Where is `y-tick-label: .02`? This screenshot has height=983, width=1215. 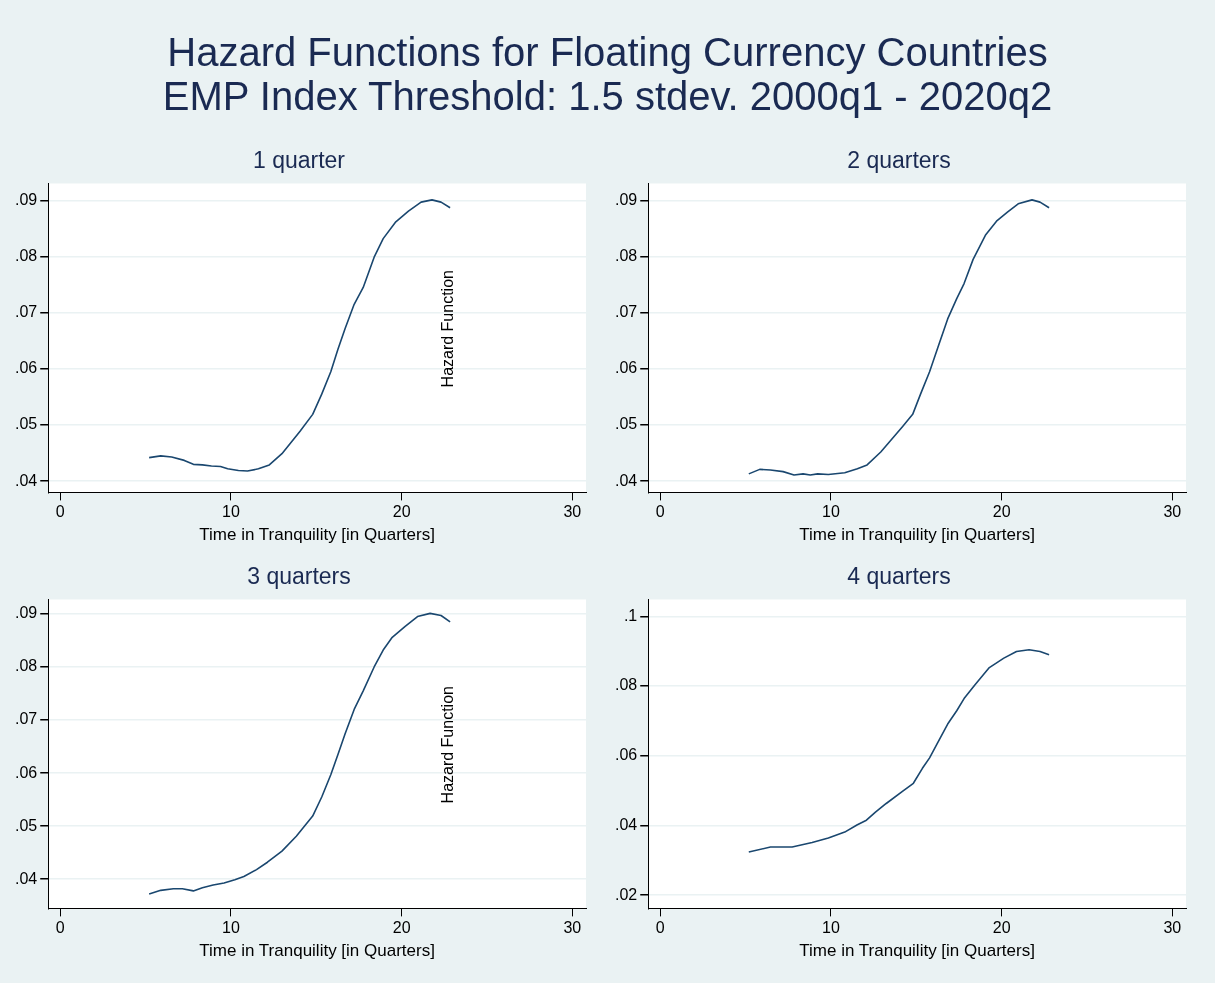 y-tick-label: .02 is located at coordinates (626, 894).